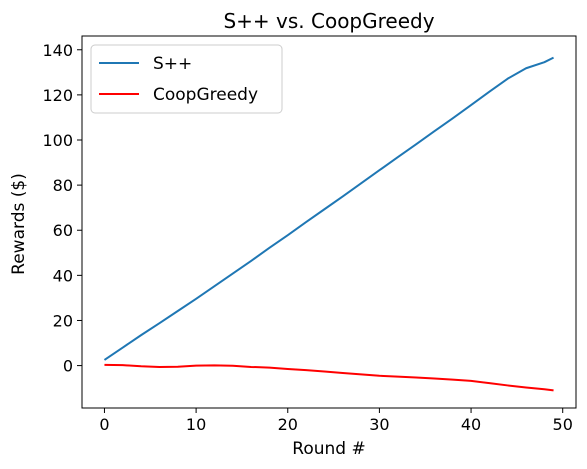 The height and width of the screenshot is (469, 587). Describe the element at coordinates (563, 424) in the screenshot. I see `x-tick-label: 50` at that location.